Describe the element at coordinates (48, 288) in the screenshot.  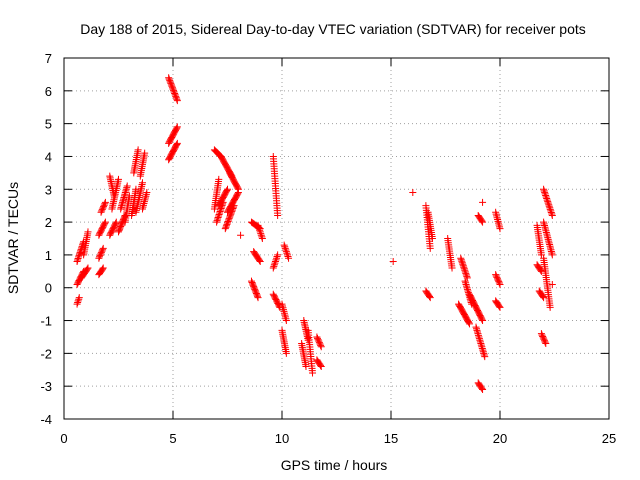
I see `y-tick-label: 0` at that location.